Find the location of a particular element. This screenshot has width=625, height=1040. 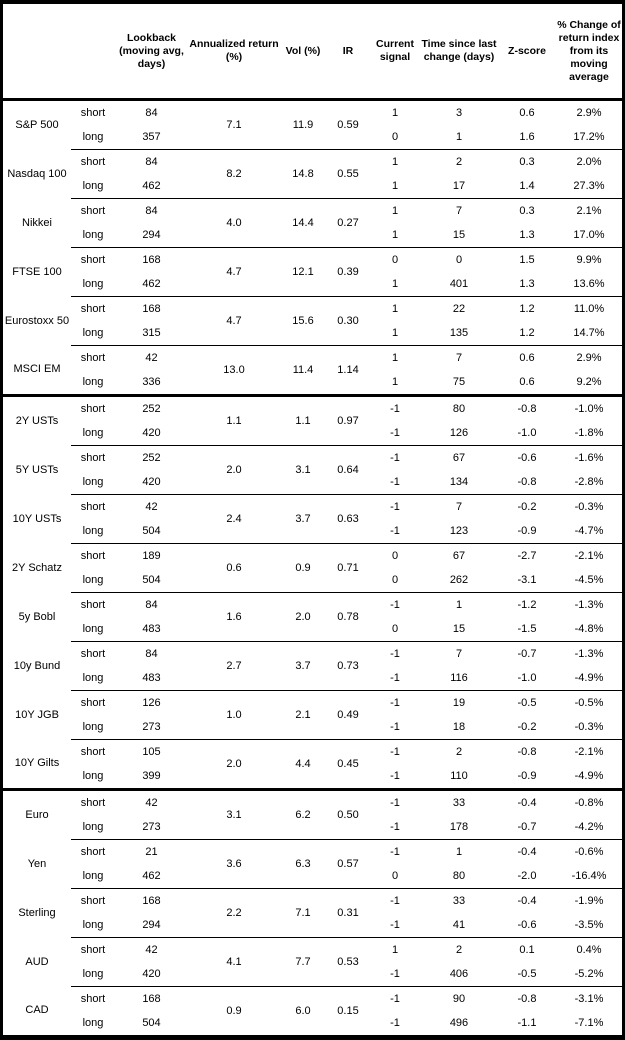

days-since-change-cell: 17 is located at coordinates (459, 185).